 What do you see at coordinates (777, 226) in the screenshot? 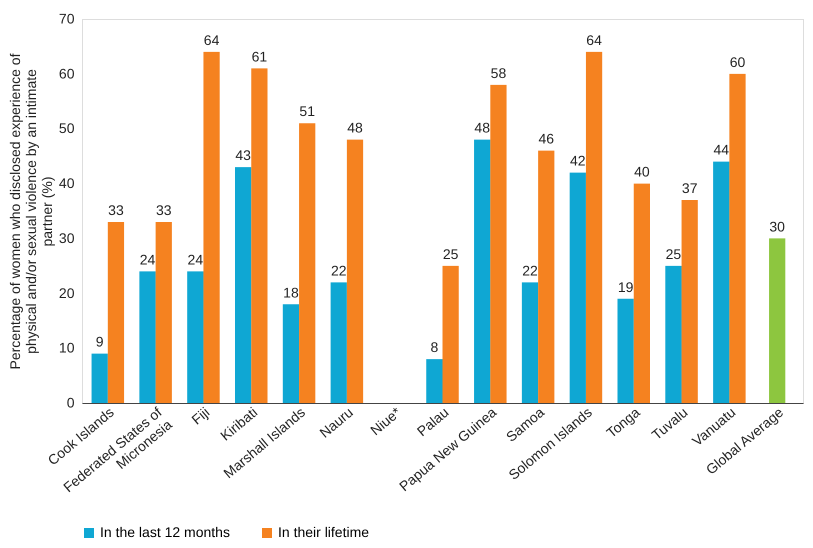
I see `data-label: 30` at bounding box center [777, 226].